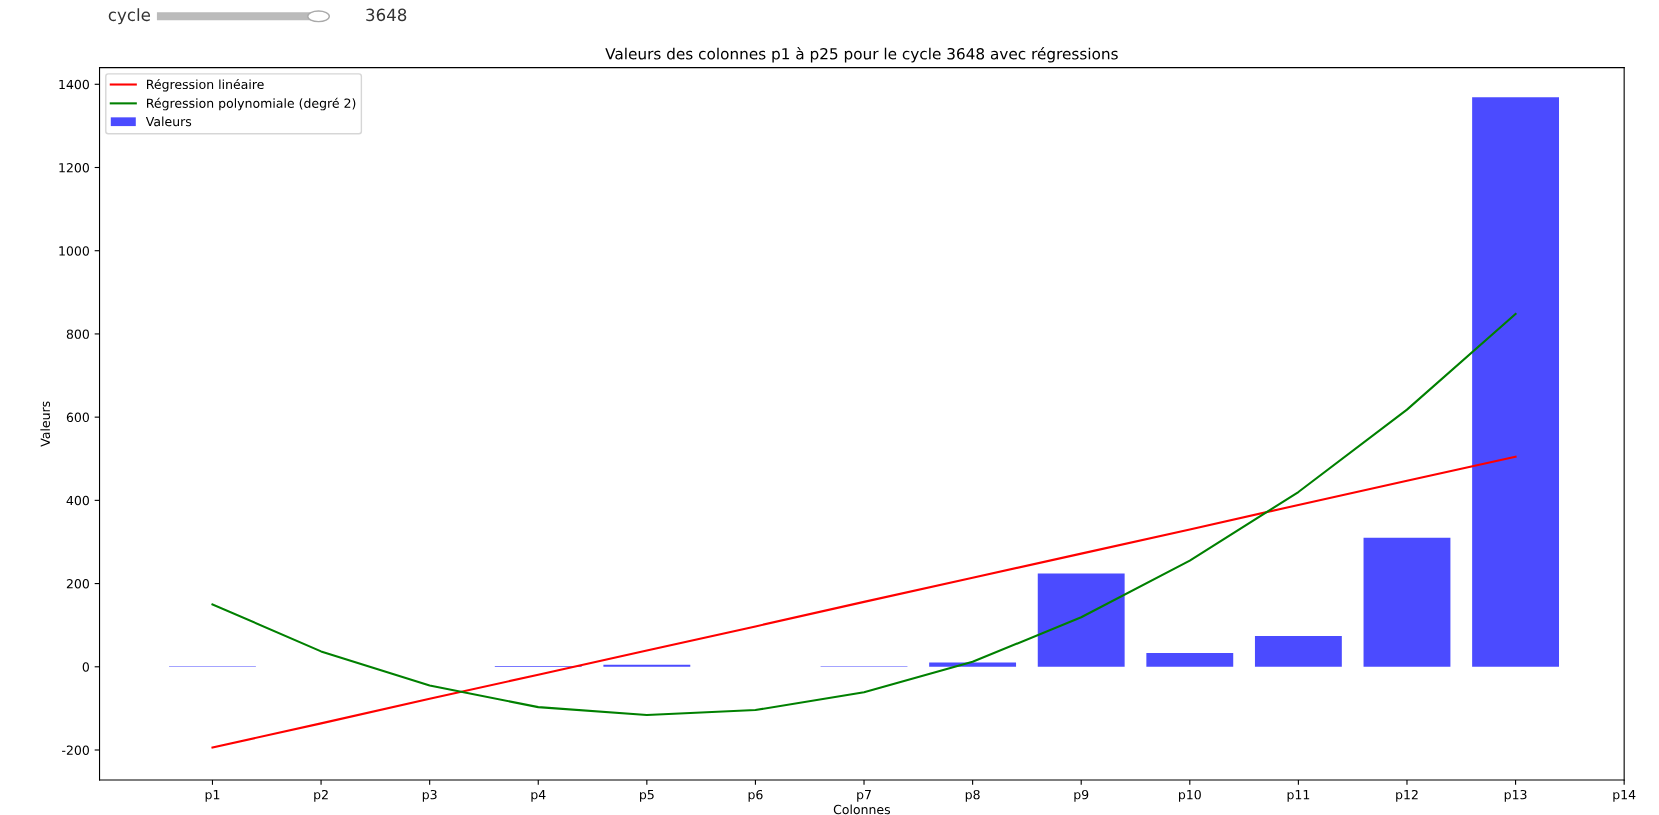 The width and height of the screenshot is (1659, 815). Describe the element at coordinates (1407, 795) in the screenshot. I see `x-tick-label: p12` at that location.